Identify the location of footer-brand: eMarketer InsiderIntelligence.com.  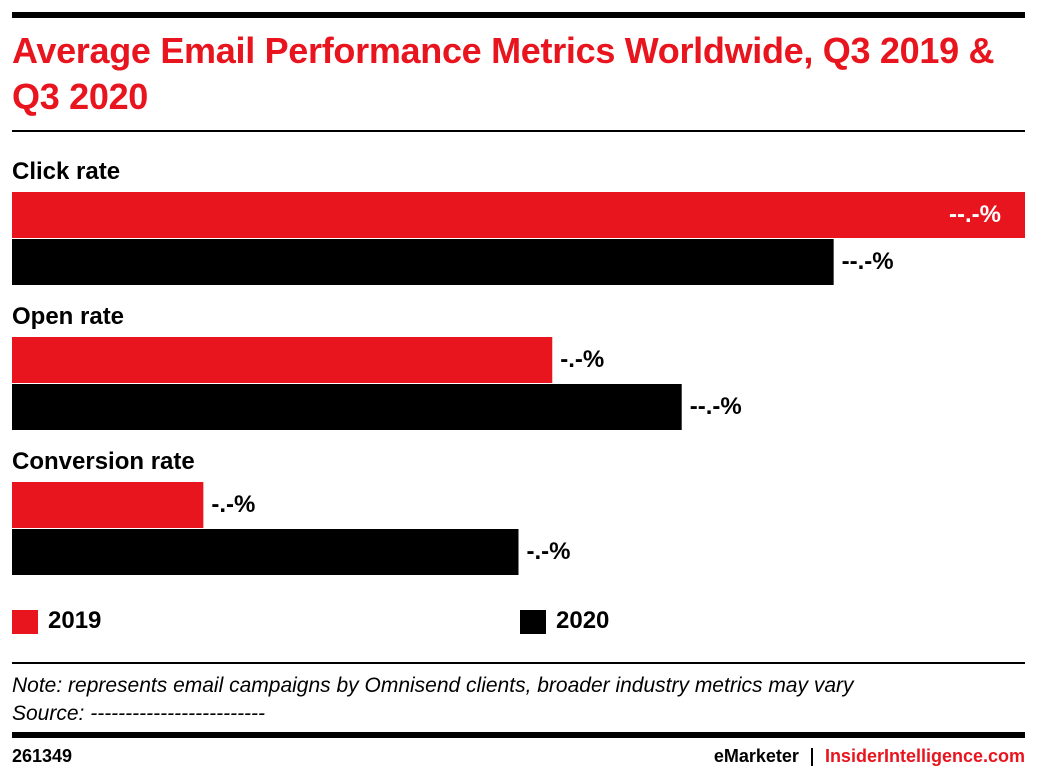
(869, 756).